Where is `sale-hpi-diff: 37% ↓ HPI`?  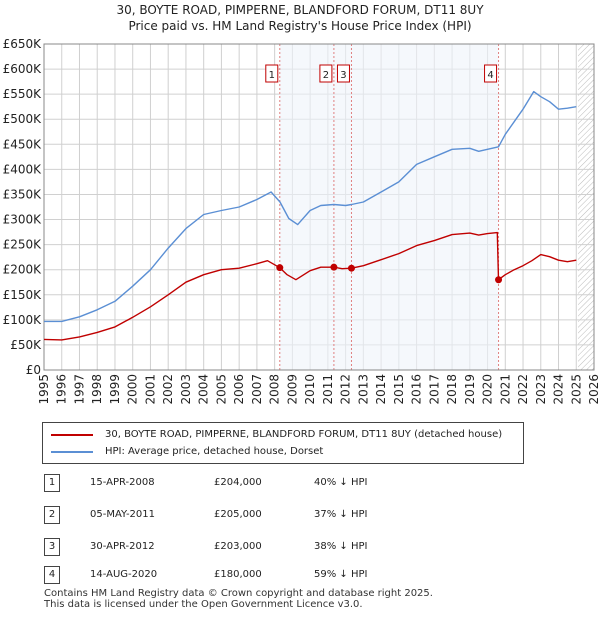 sale-hpi-diff: 37% ↓ HPI is located at coordinates (341, 514).